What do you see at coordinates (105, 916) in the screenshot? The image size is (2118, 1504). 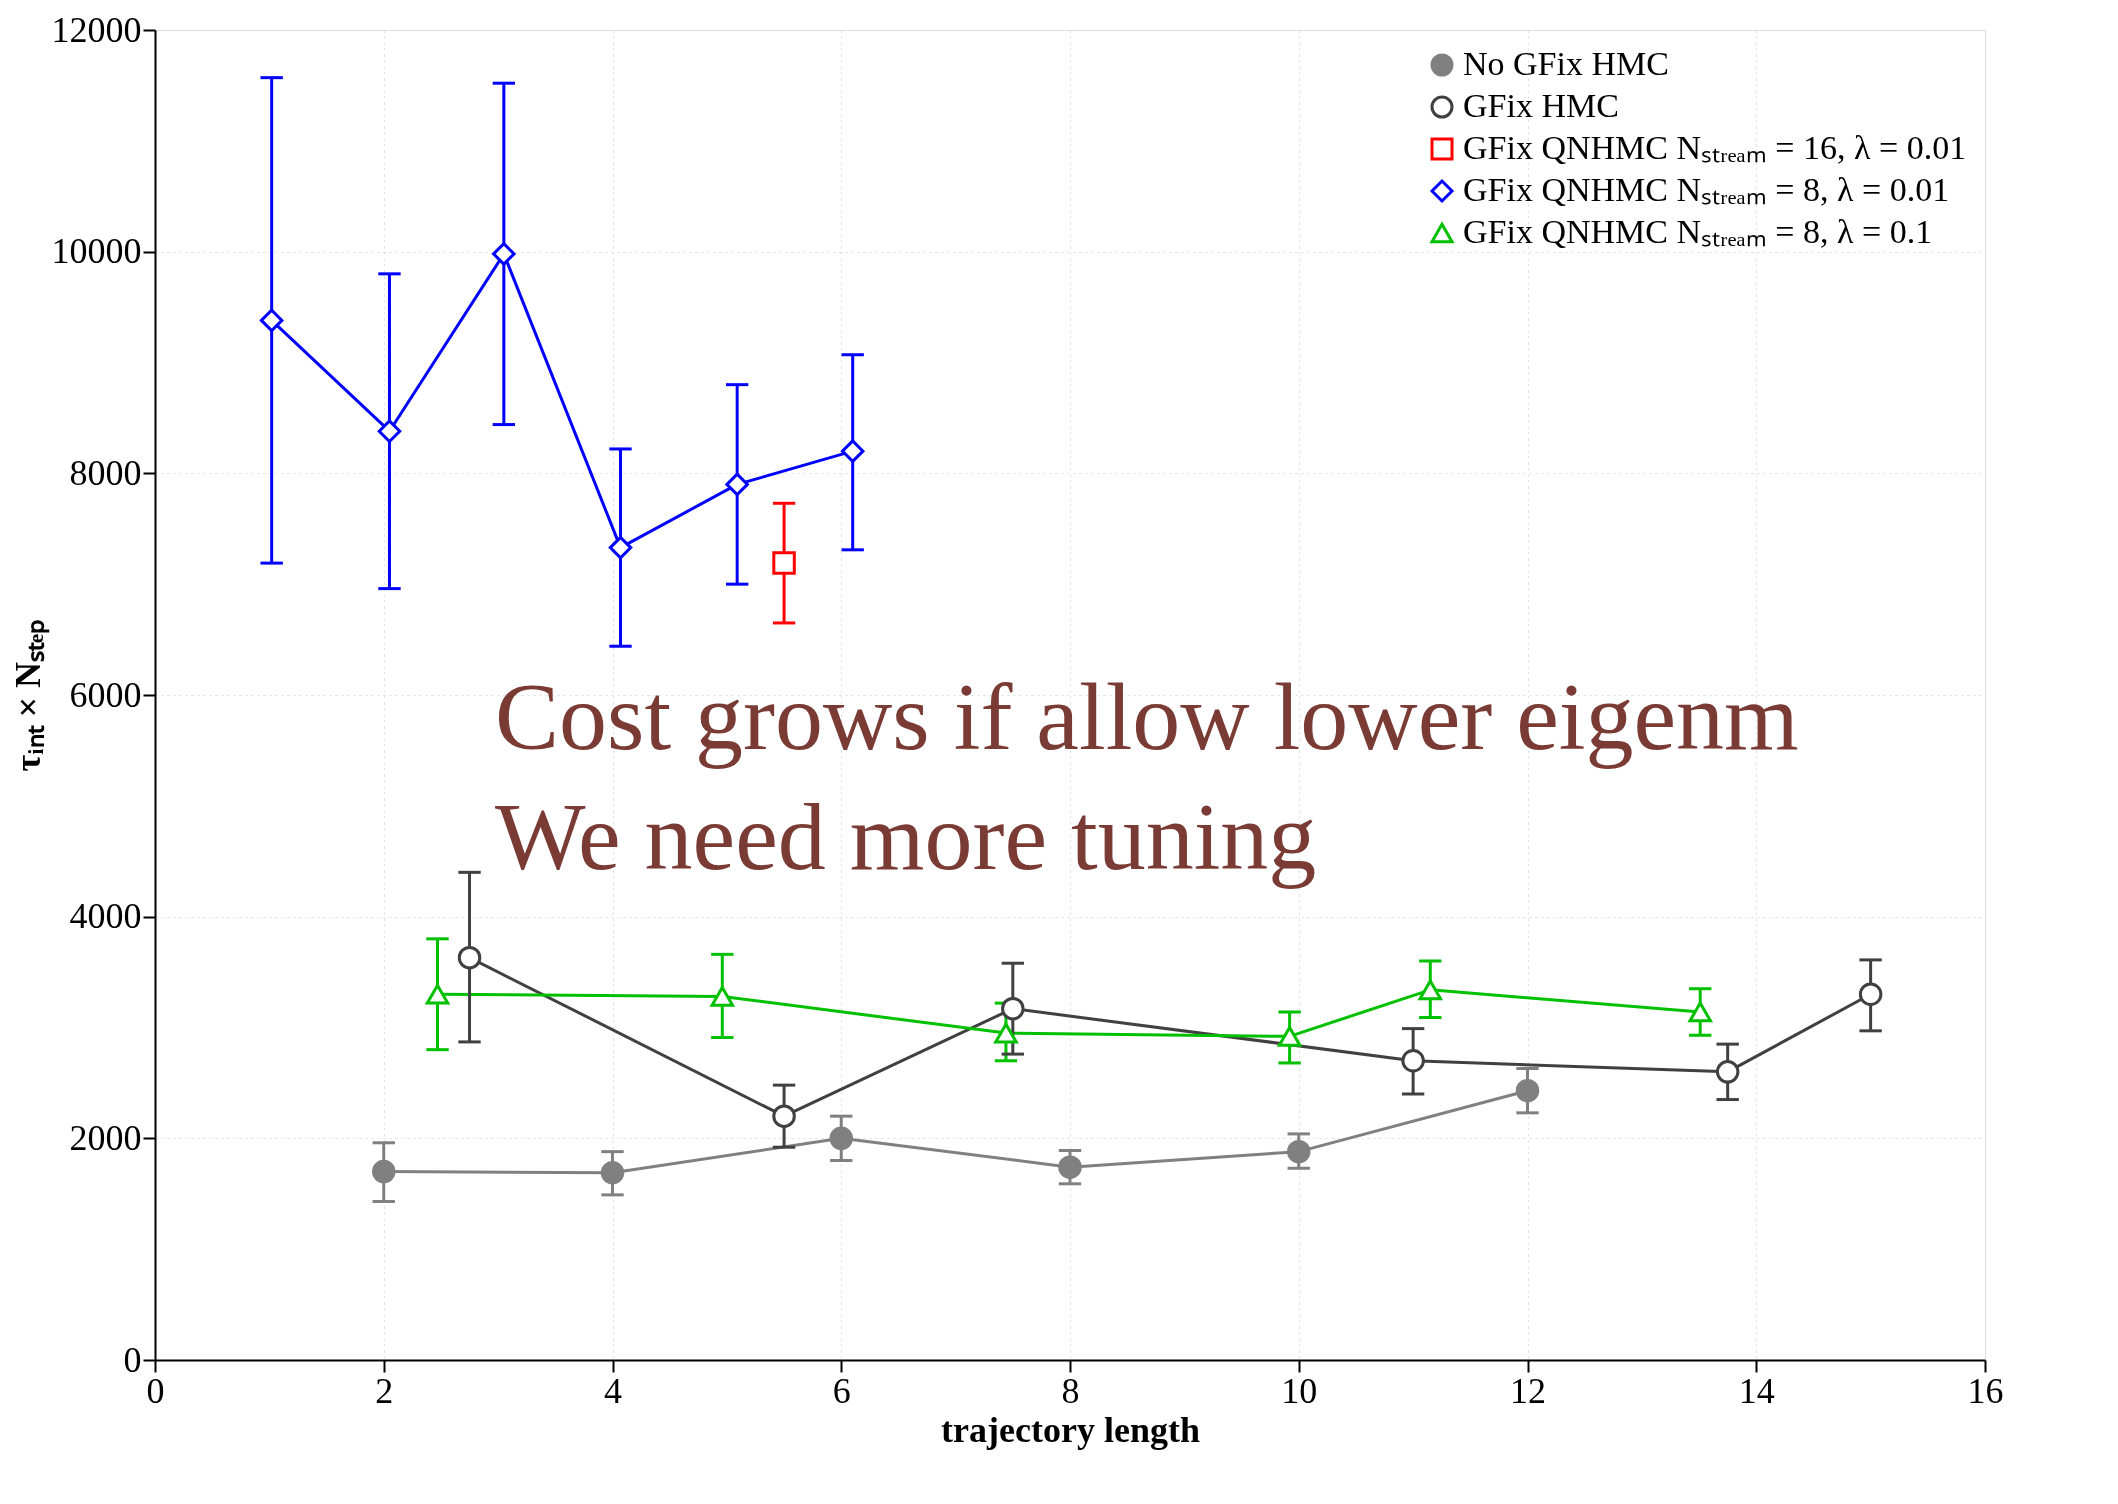 I see `y-tick-label: 4000` at bounding box center [105, 916].